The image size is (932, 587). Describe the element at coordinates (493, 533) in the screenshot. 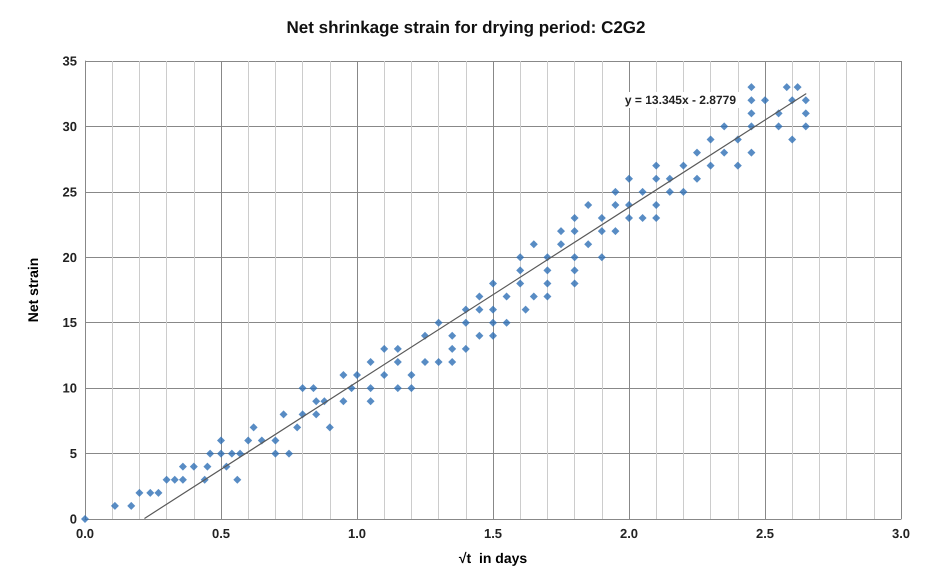

I see `x-tick-label: 1.5` at that location.